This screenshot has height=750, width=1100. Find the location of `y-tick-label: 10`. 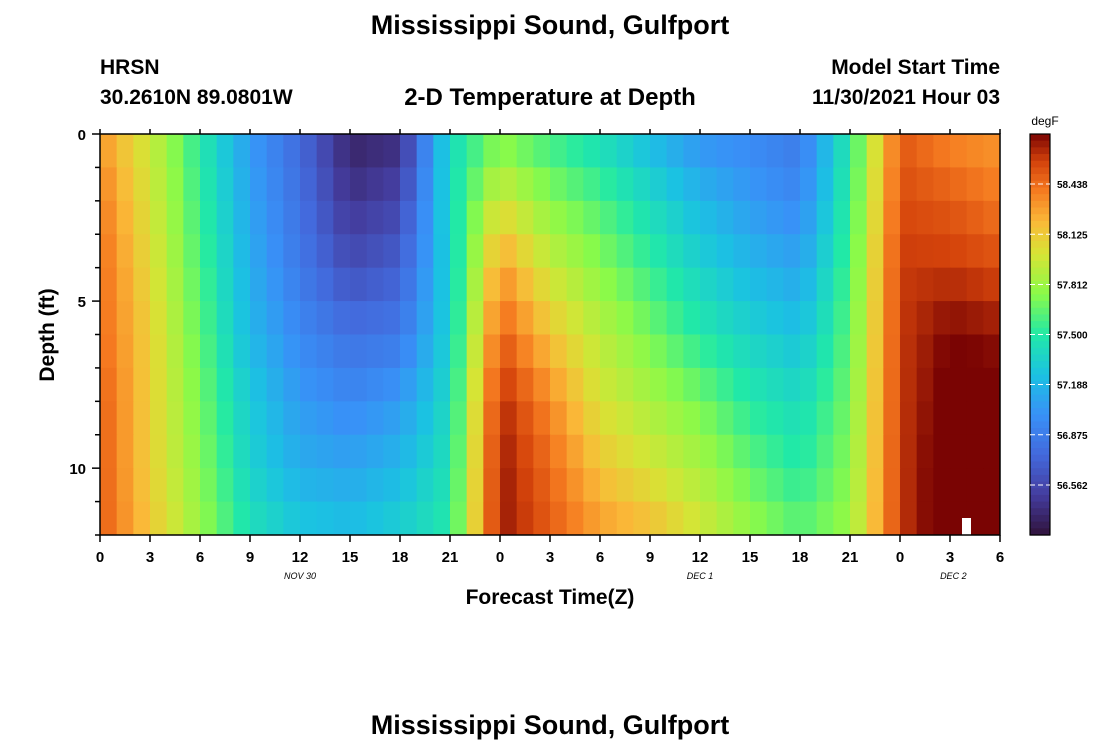

y-tick-label: 10 is located at coordinates (77, 469).